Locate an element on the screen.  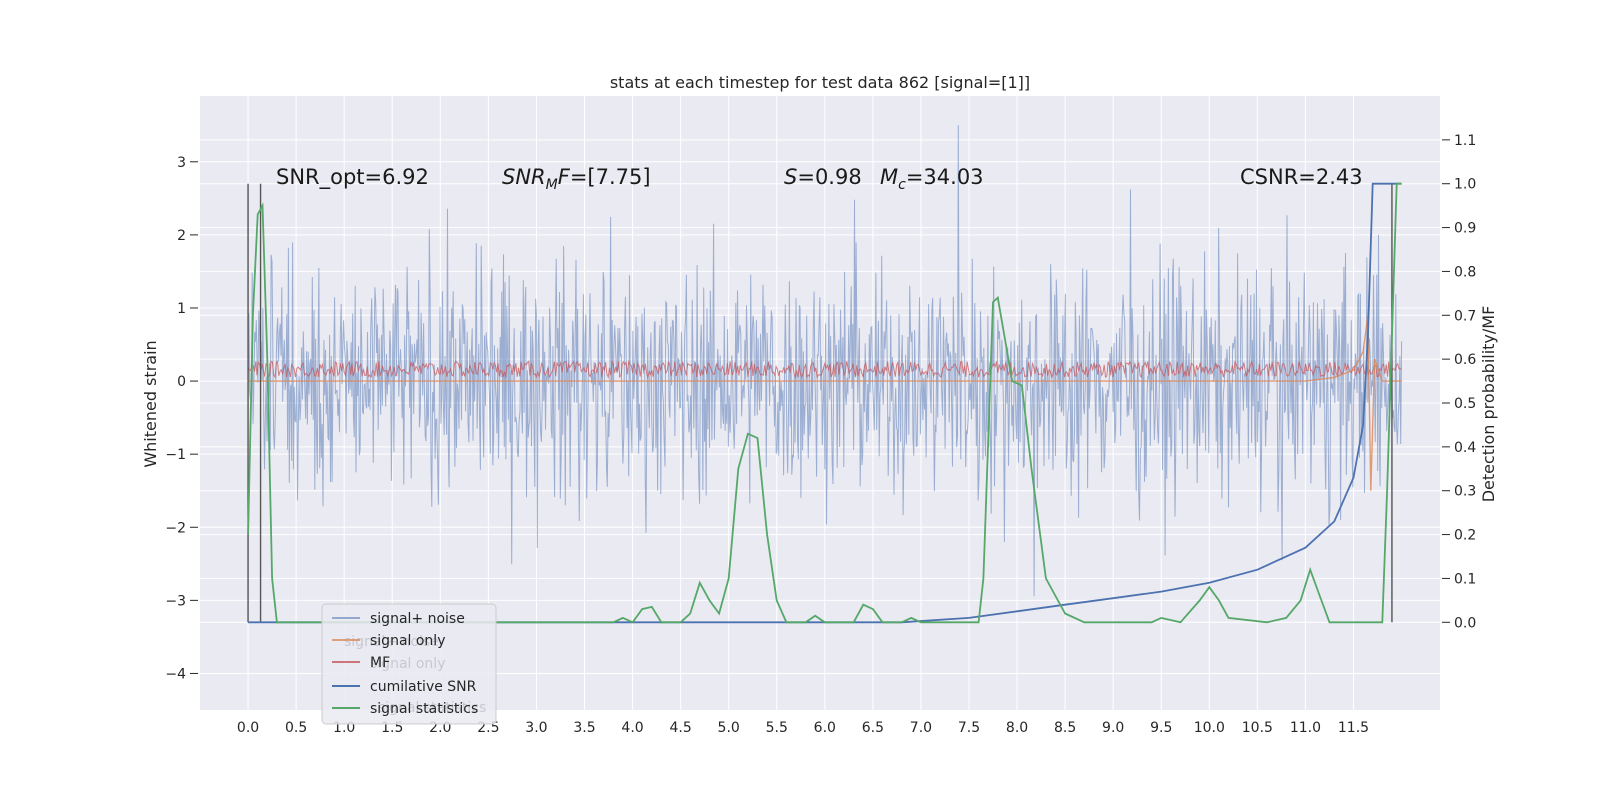
x-tick-label: 9.5 is located at coordinates (1161, 728).